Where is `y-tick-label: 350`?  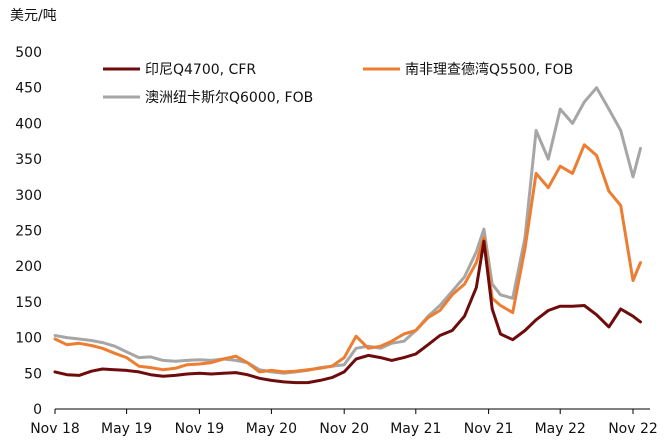 y-tick-label: 350 is located at coordinates (28, 160).